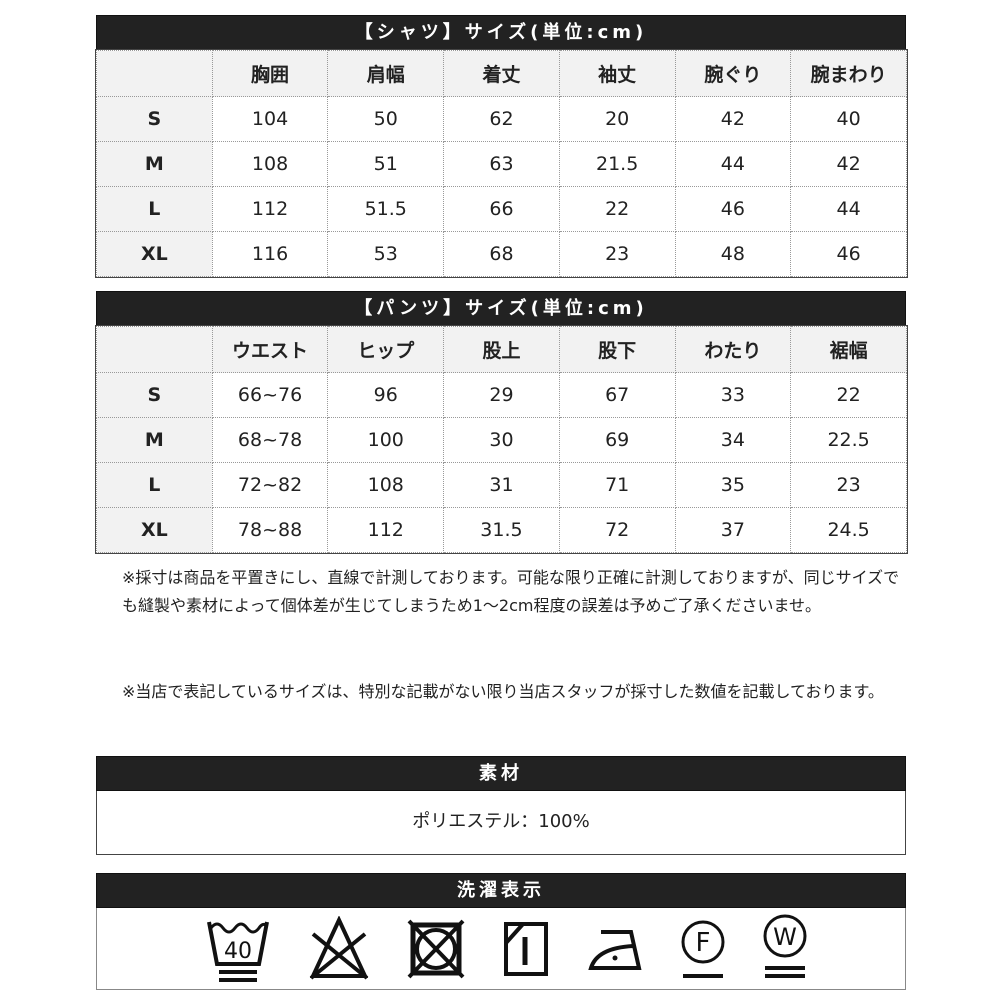 This screenshot has height=1000, width=1000. I want to click on svg-text: 40, so click(238, 951).